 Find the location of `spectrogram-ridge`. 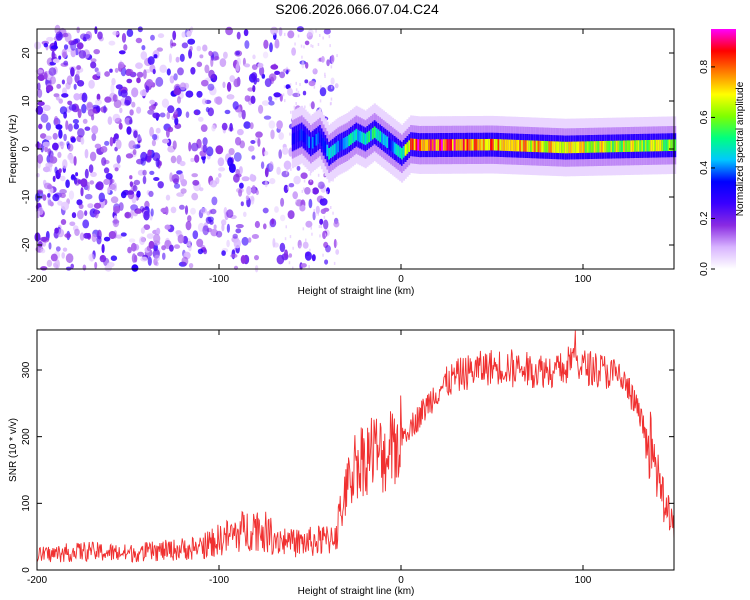

spectrogram-ridge is located at coordinates (484, 143).